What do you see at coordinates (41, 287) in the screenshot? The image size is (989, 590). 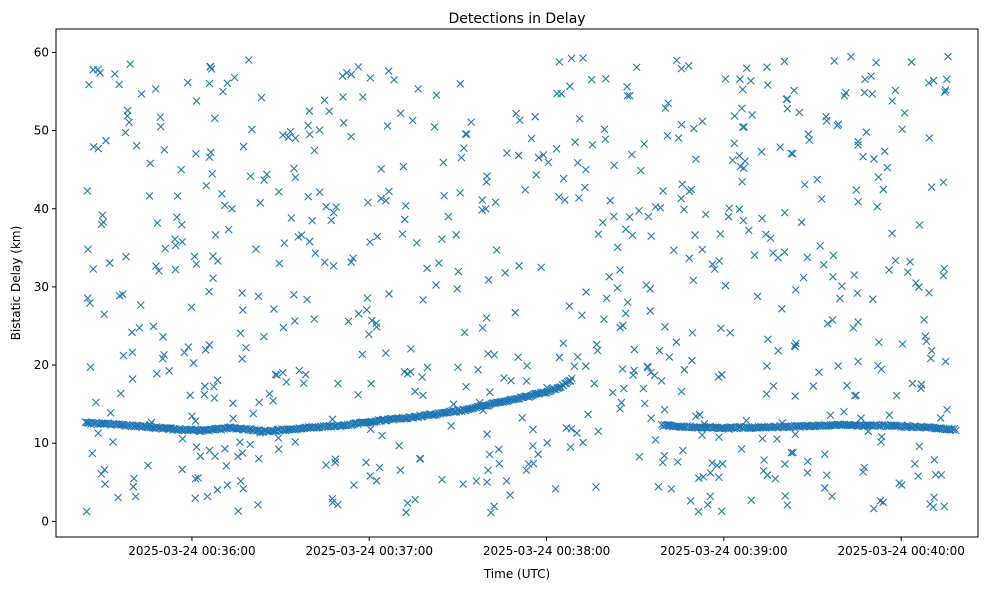 I see `y-tick-label: 30` at bounding box center [41, 287].